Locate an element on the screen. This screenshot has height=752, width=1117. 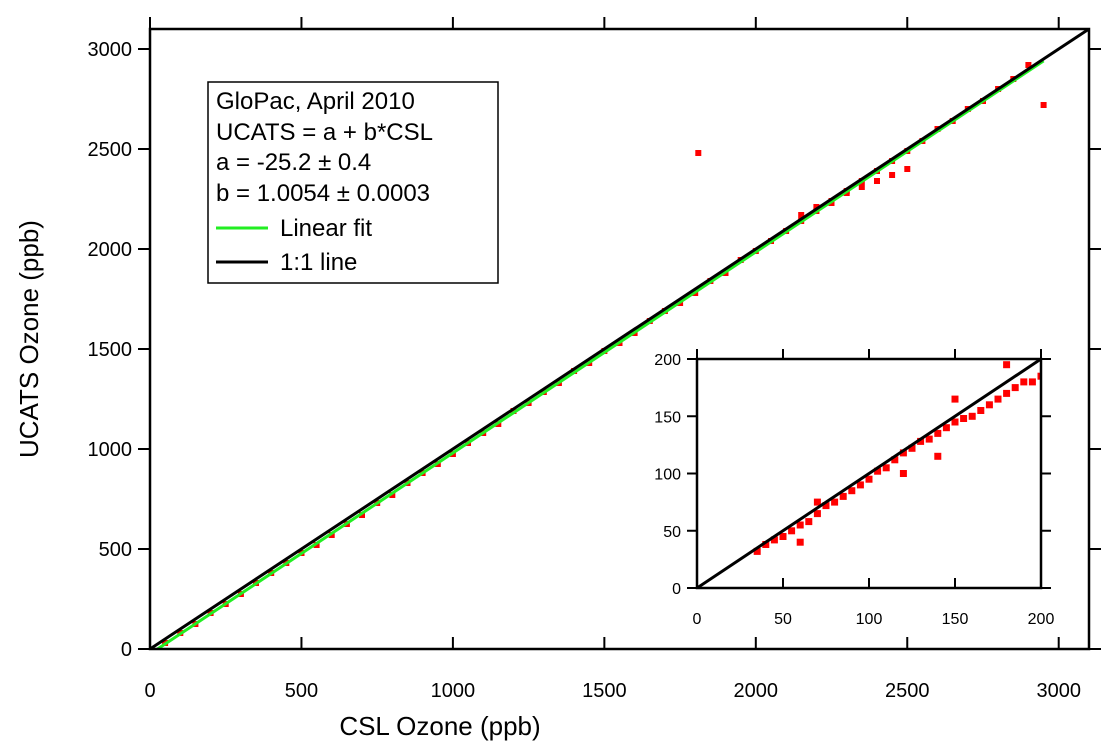
legend-title: GloPac, April 2010 is located at coordinates (315, 101).